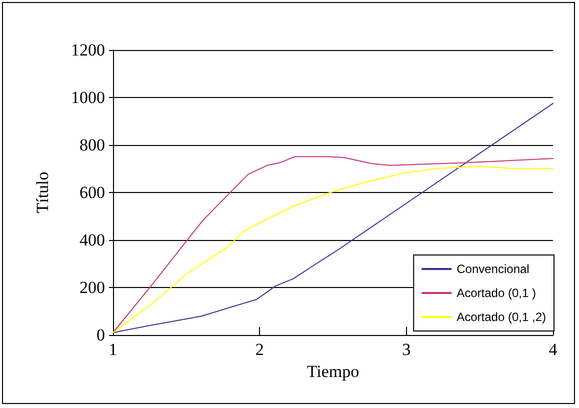 The height and width of the screenshot is (408, 579). I want to click on y-tick-label: 1200, so click(88, 50).